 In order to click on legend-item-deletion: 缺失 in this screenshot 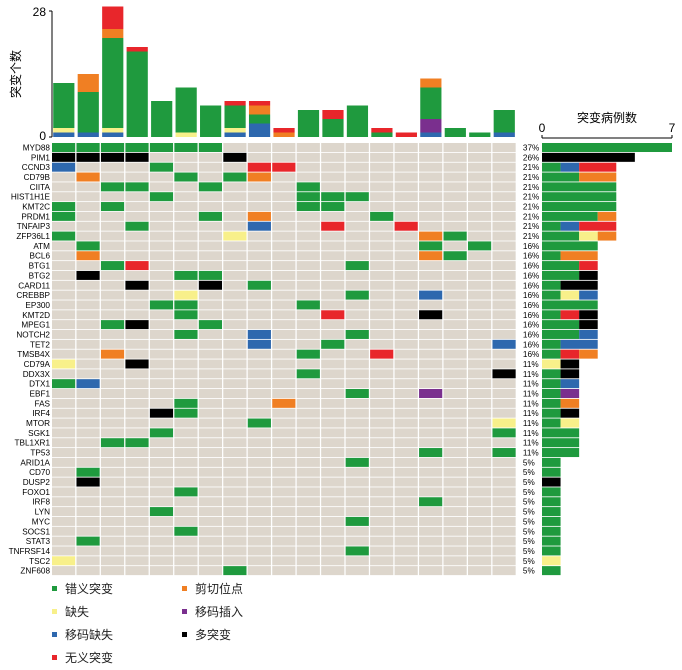, I will do `click(70, 611)`.